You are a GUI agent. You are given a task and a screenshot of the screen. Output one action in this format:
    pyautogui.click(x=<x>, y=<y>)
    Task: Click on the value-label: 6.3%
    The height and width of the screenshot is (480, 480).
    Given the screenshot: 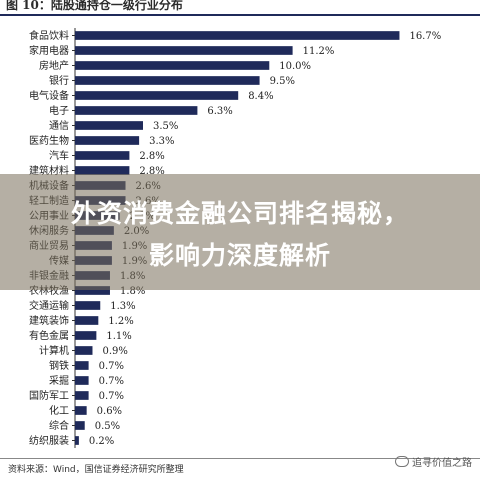 What is the action you would take?
    pyautogui.click(x=219, y=111)
    